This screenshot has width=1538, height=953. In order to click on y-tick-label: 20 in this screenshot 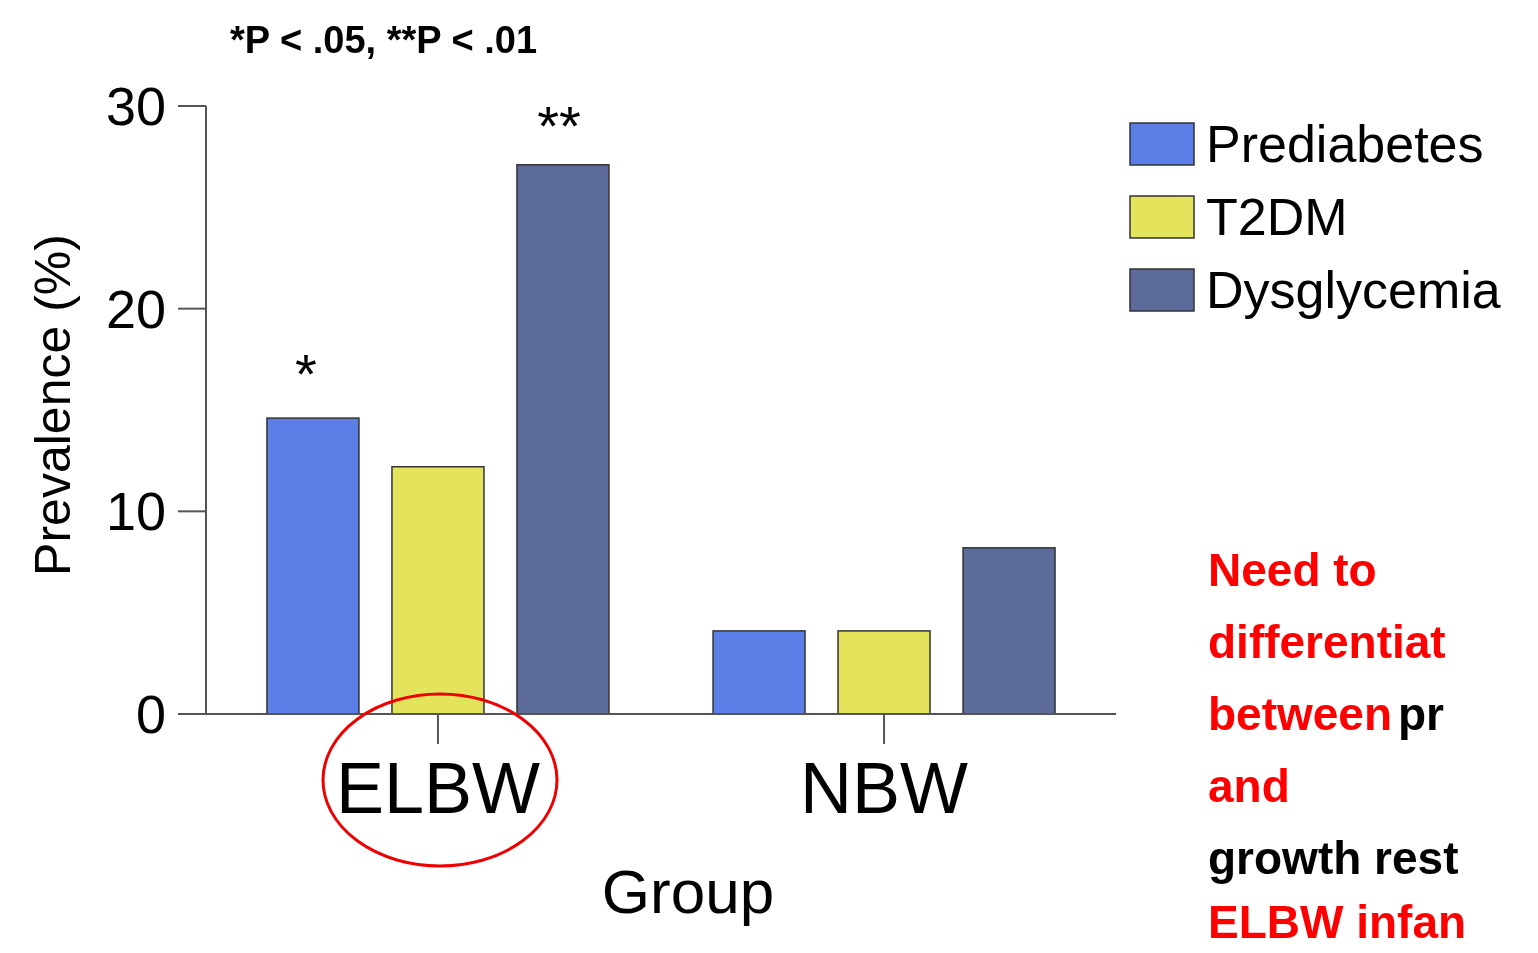, I will do `click(135, 308)`.